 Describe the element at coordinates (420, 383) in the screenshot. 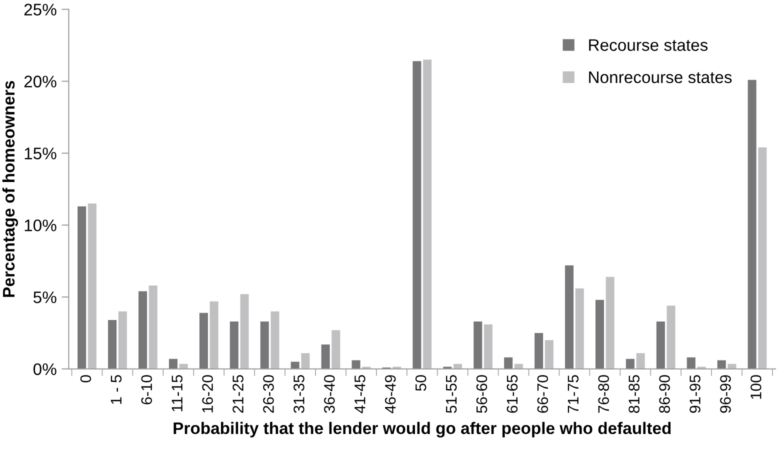

I see `x-tick-label: 50` at that location.